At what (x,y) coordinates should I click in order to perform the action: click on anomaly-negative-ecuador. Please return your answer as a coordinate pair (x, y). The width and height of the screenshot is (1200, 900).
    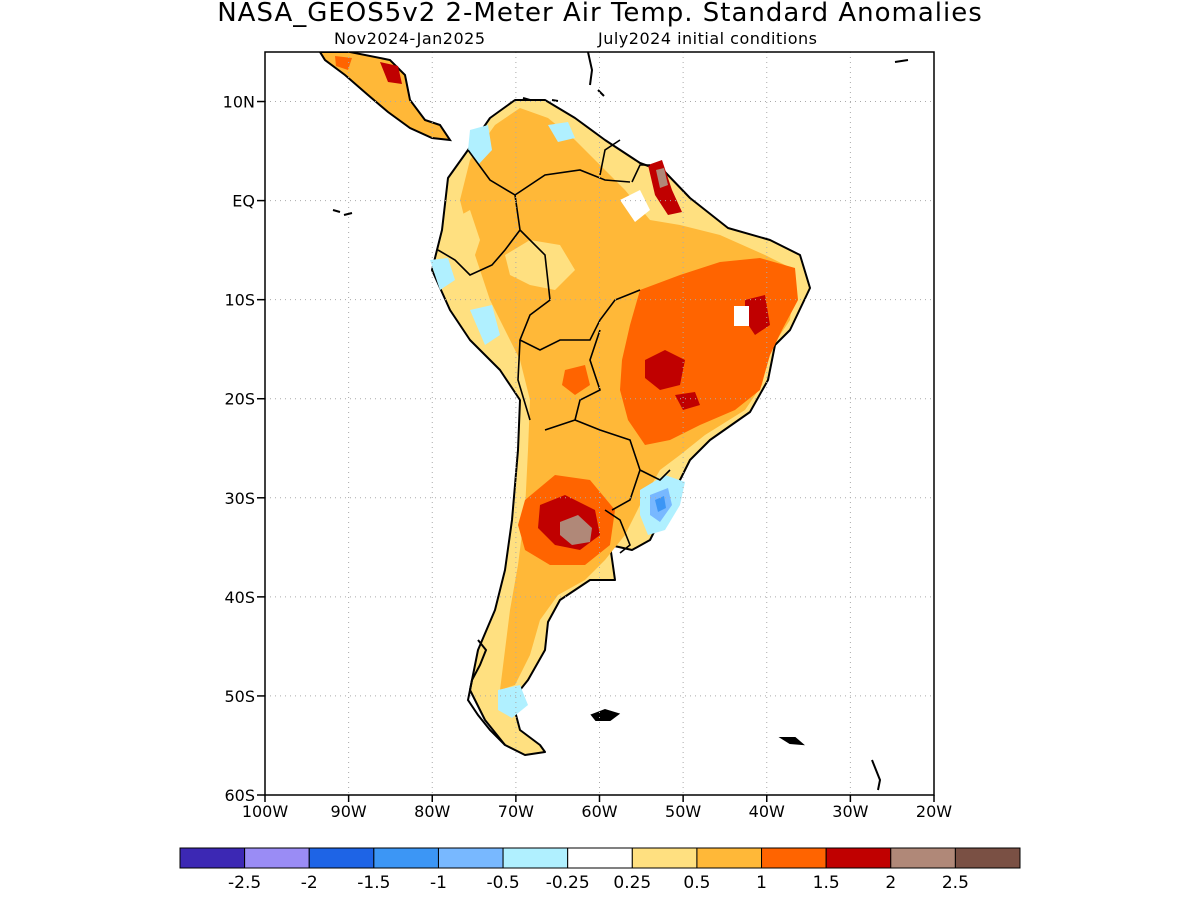
    Looking at the image, I should click on (442, 274).